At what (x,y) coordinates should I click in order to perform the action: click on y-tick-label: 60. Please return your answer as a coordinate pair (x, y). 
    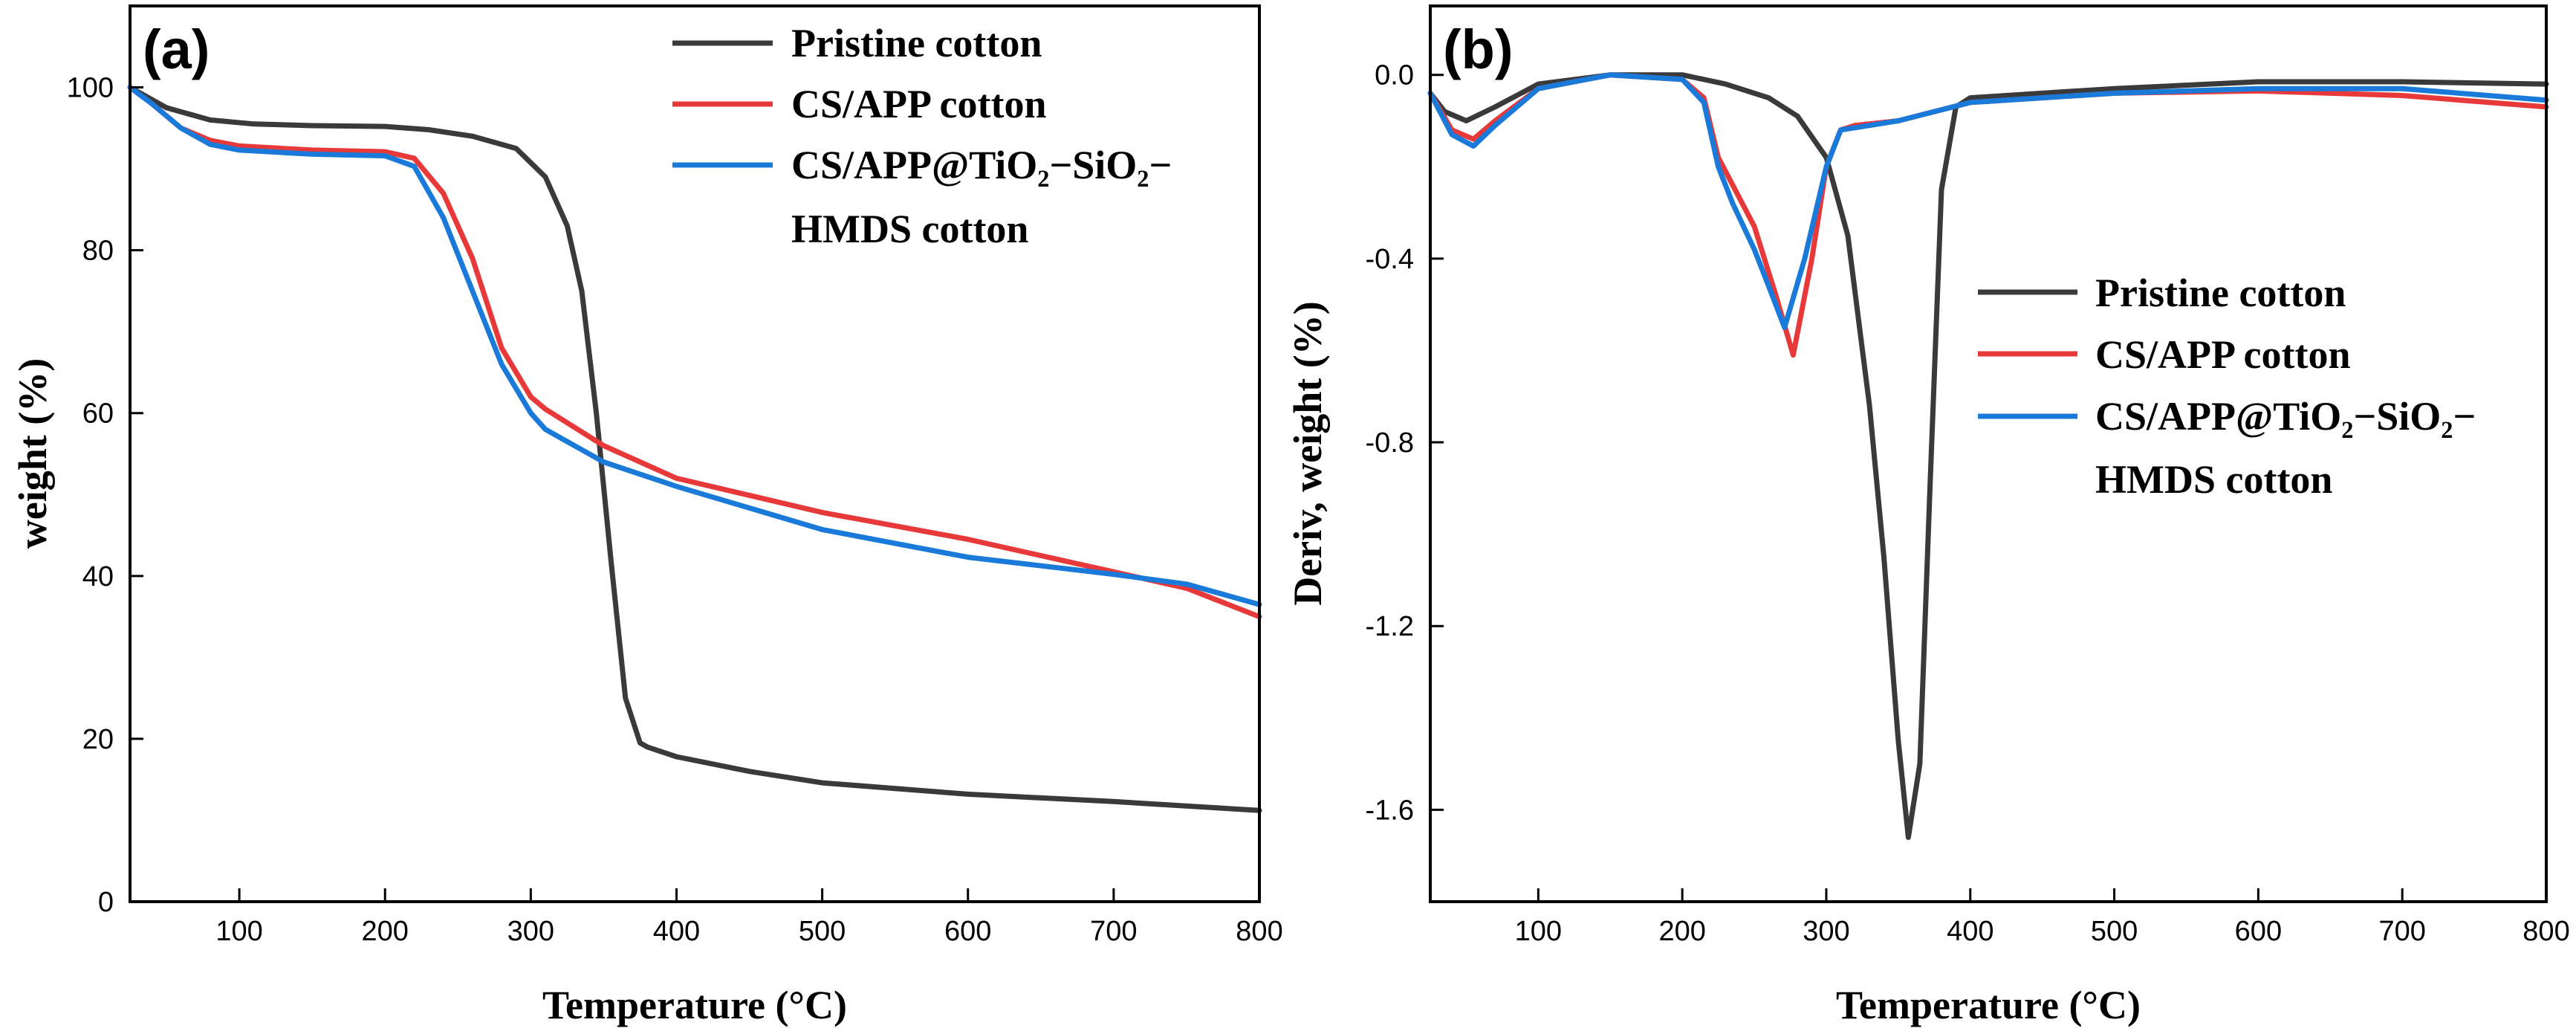
    Looking at the image, I should click on (98, 414).